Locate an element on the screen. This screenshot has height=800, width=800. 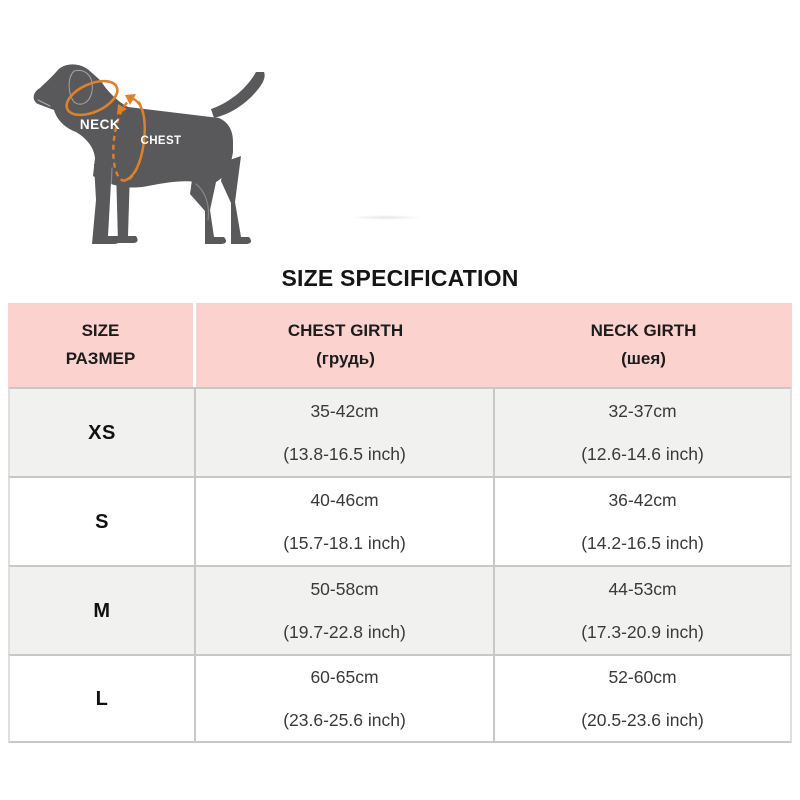
header-chest-ru: (грудь) is located at coordinates (345, 358).